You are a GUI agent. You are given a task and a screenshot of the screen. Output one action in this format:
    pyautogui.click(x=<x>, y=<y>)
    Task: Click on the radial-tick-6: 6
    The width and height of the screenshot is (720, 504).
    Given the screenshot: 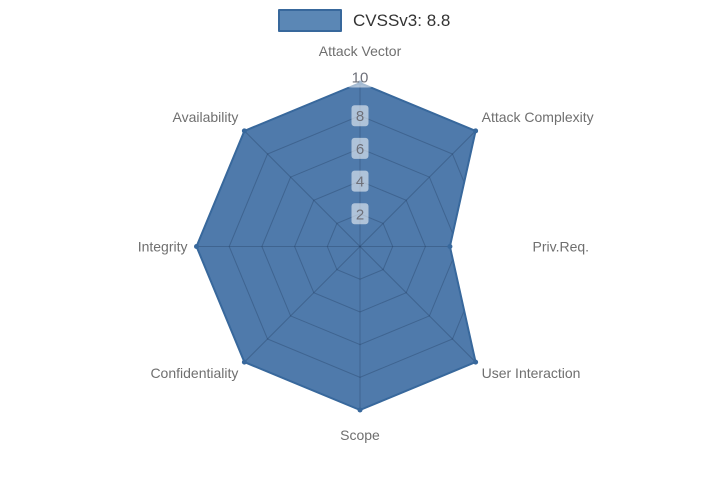 What is the action you would take?
    pyautogui.click(x=360, y=148)
    